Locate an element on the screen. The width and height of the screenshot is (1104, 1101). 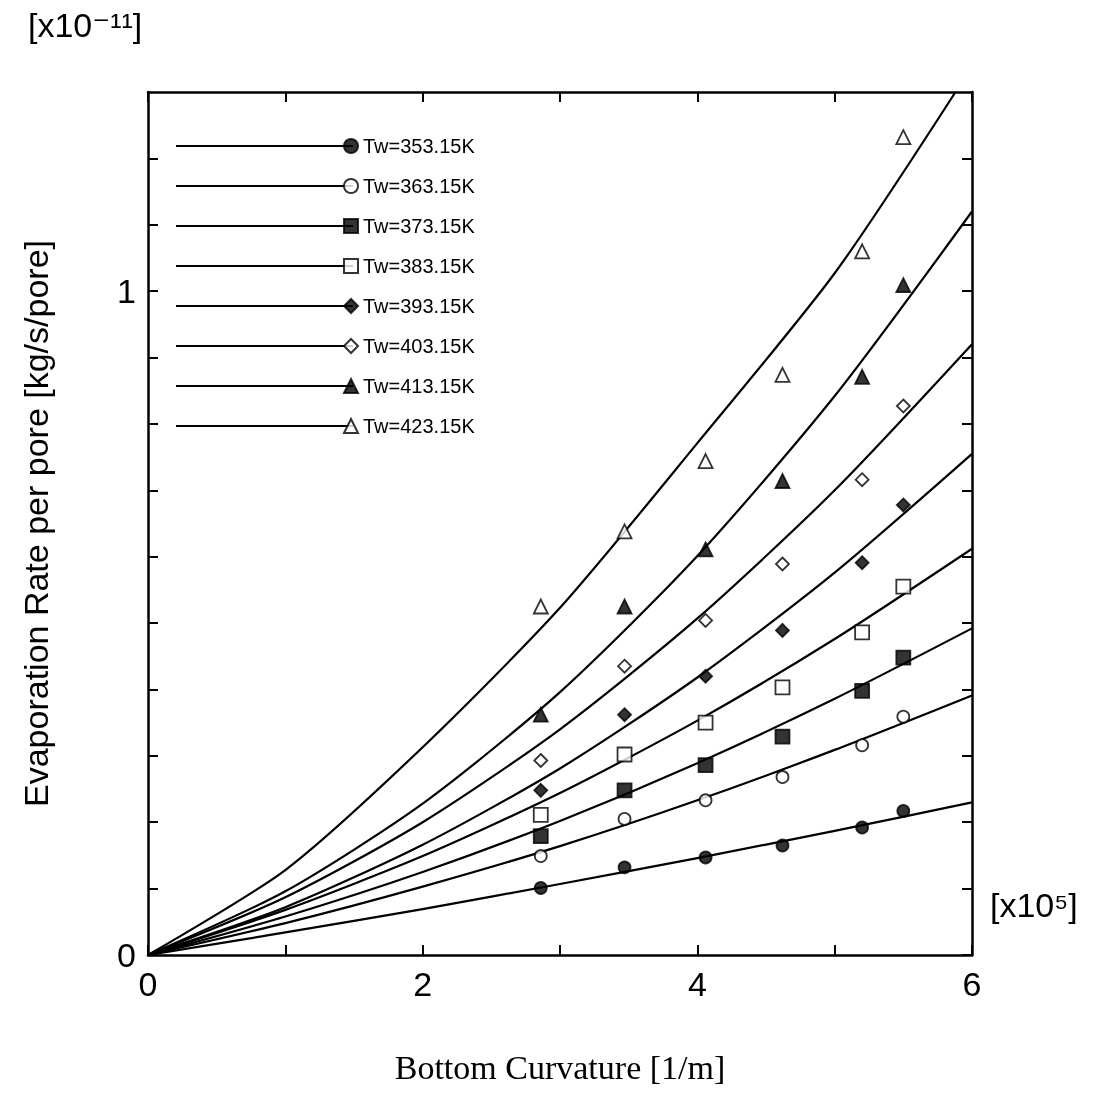
text: [x10⁵] is located at coordinates (1034, 905).